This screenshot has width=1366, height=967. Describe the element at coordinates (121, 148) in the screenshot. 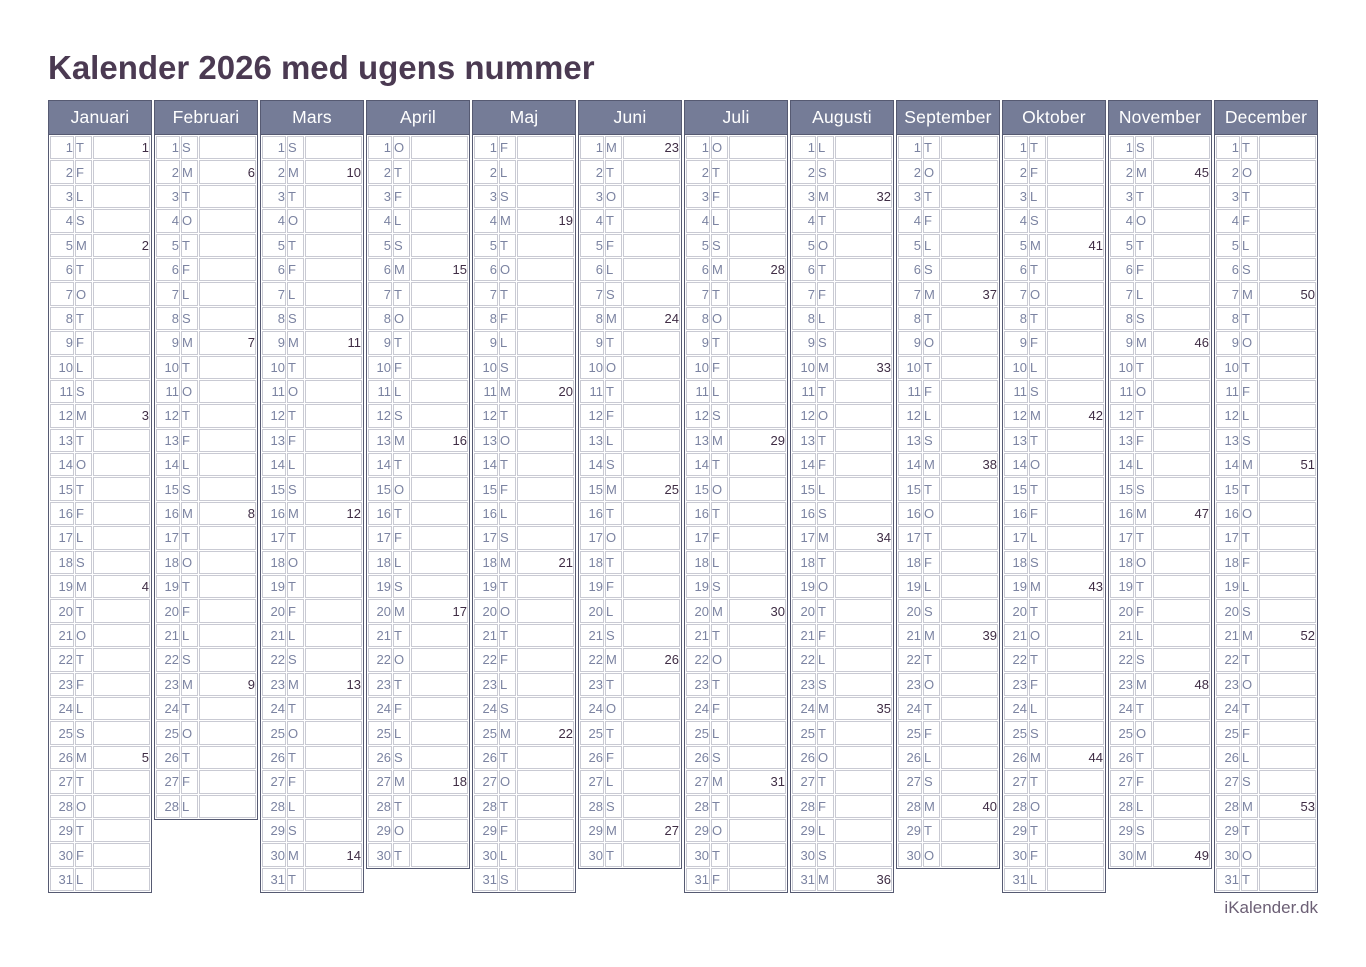

I see `week-number-cell: 1` at that location.